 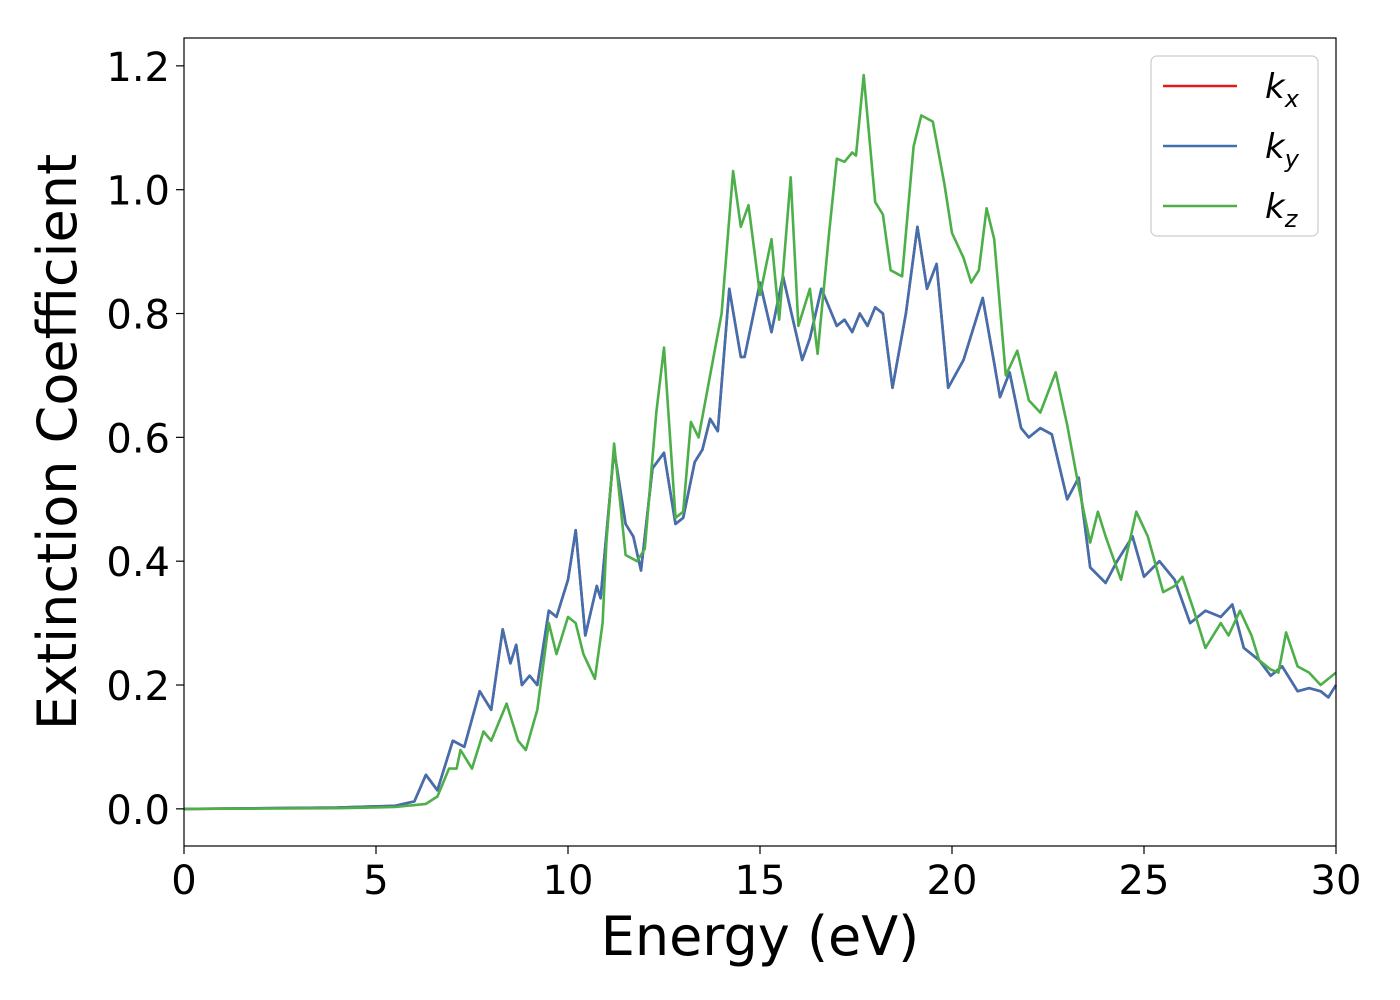 What do you see at coordinates (1292, 159) in the screenshot?
I see `legend-label-subscript: y` at bounding box center [1292, 159].